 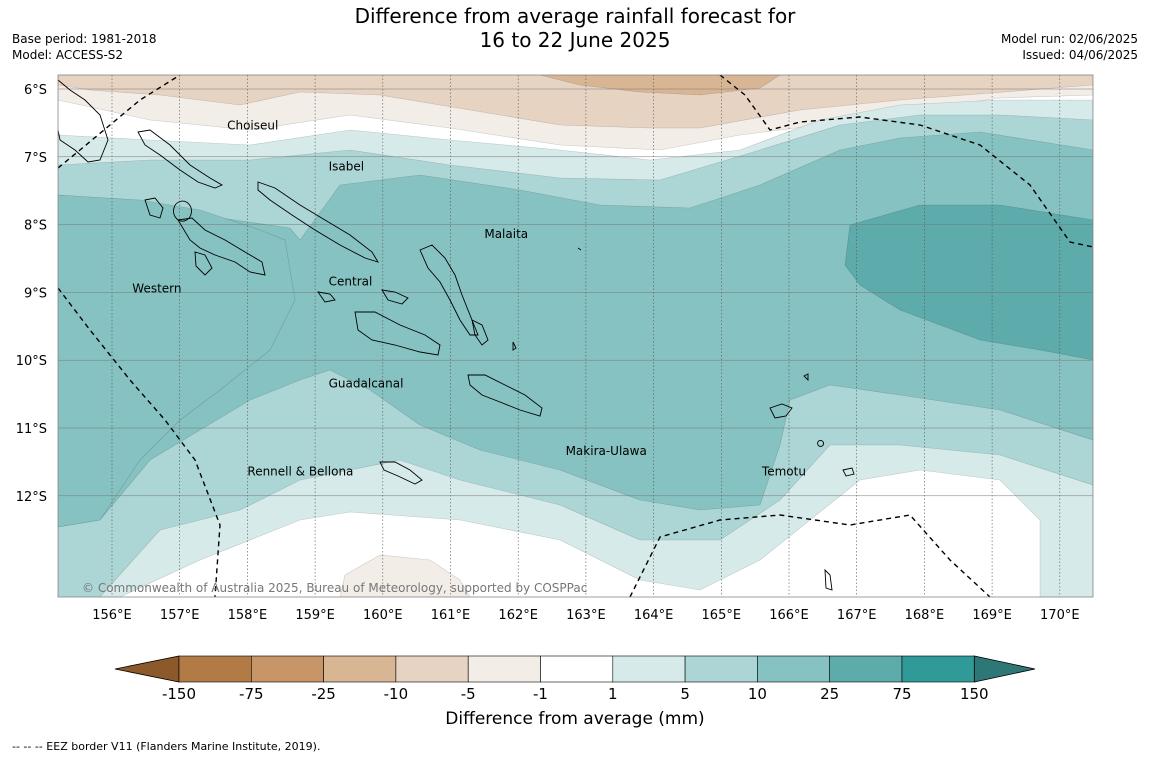 I want to click on meta-left: Base period: 1981-2018 Model: ACCESS-S2, so click(x=84, y=47).